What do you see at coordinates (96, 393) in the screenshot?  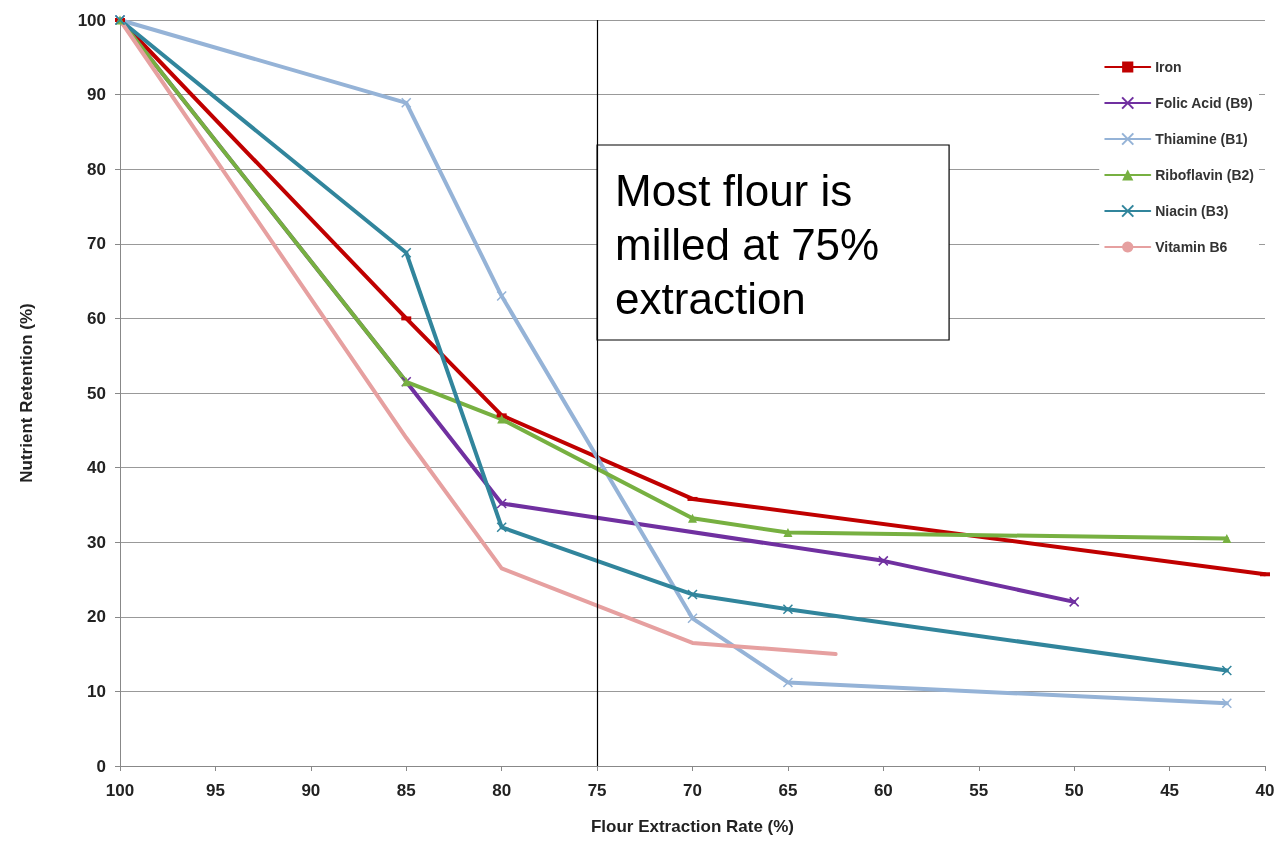 I see `y-tick-label: 50` at bounding box center [96, 393].